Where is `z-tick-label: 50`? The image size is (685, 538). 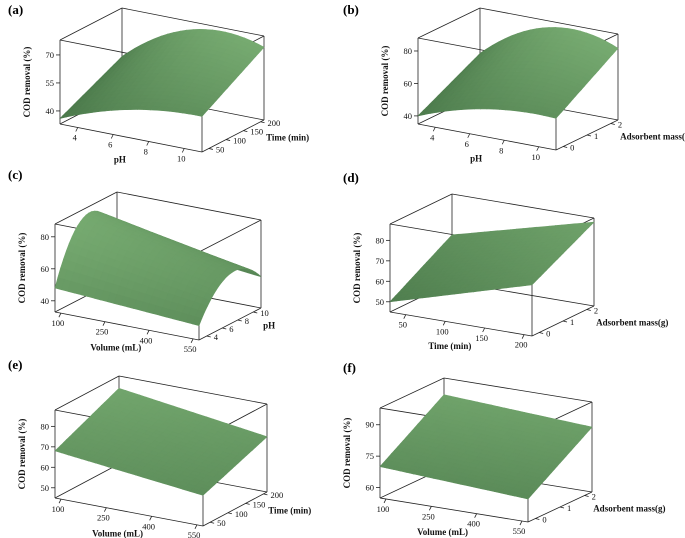
z-tick-label: 50 is located at coordinates (380, 302).